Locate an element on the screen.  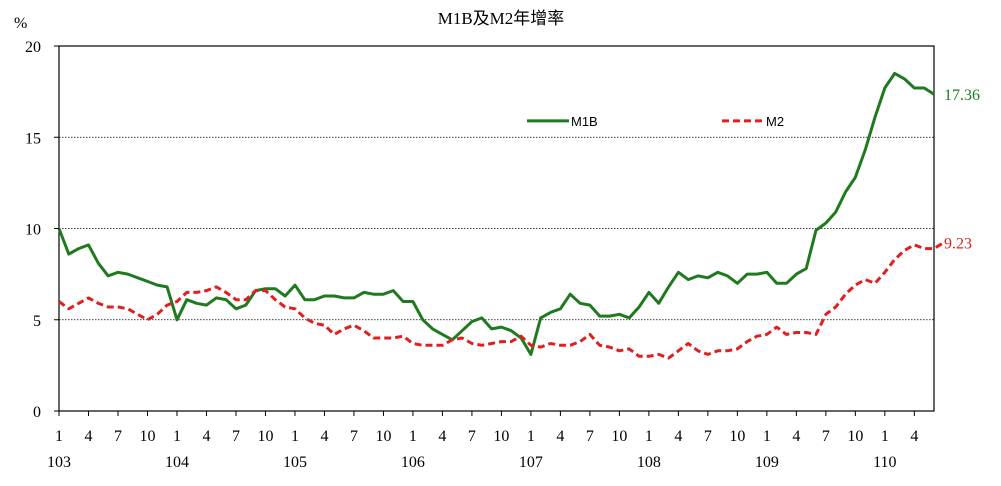
year-label: 108 is located at coordinates (649, 462).